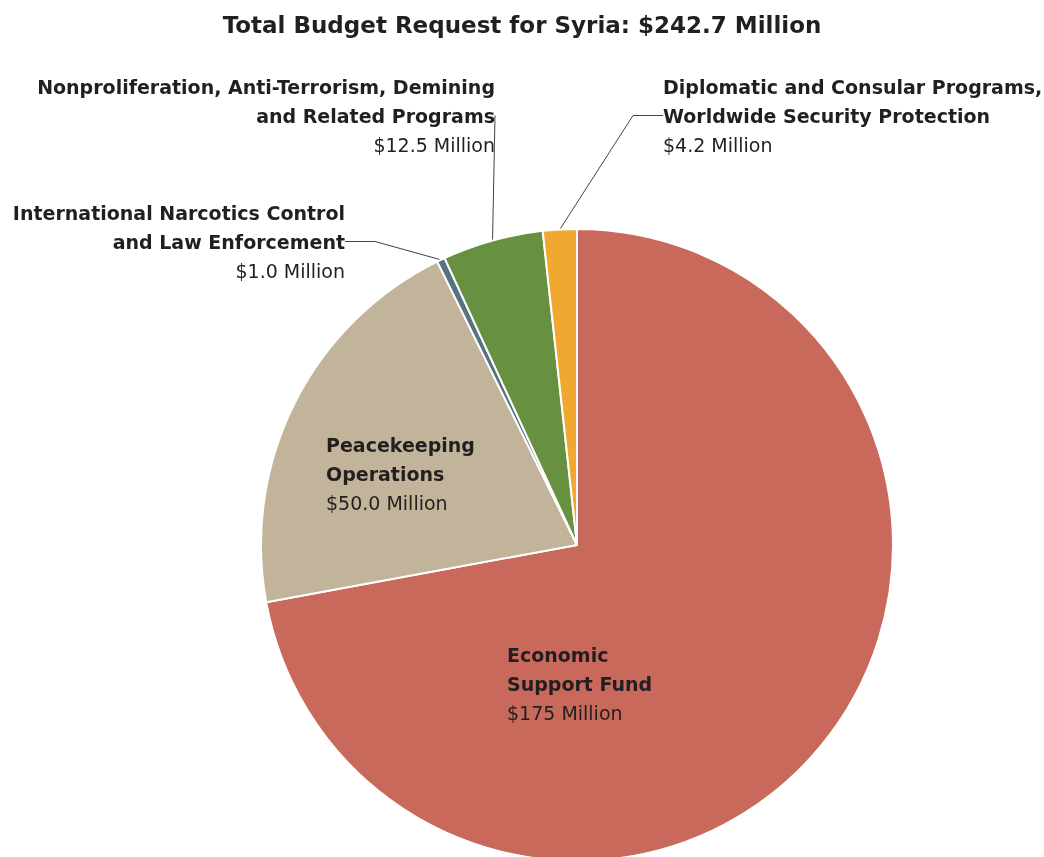 The width and height of the screenshot is (1044, 857). What do you see at coordinates (718, 144) in the screenshot?
I see `data-label: $4.2 Million` at bounding box center [718, 144].